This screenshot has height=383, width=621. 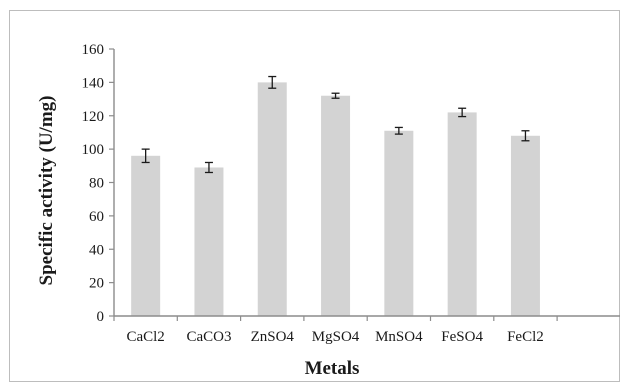 I want to click on bar-znso4, so click(x=272, y=199).